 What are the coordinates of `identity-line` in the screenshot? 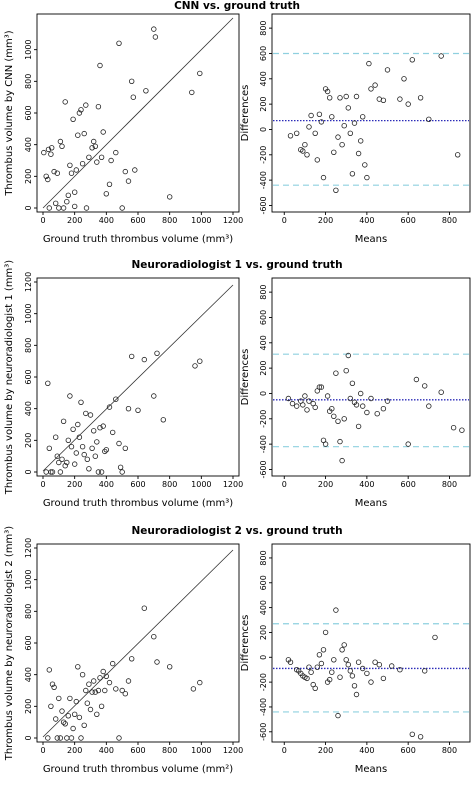 It's located at (138, 113).